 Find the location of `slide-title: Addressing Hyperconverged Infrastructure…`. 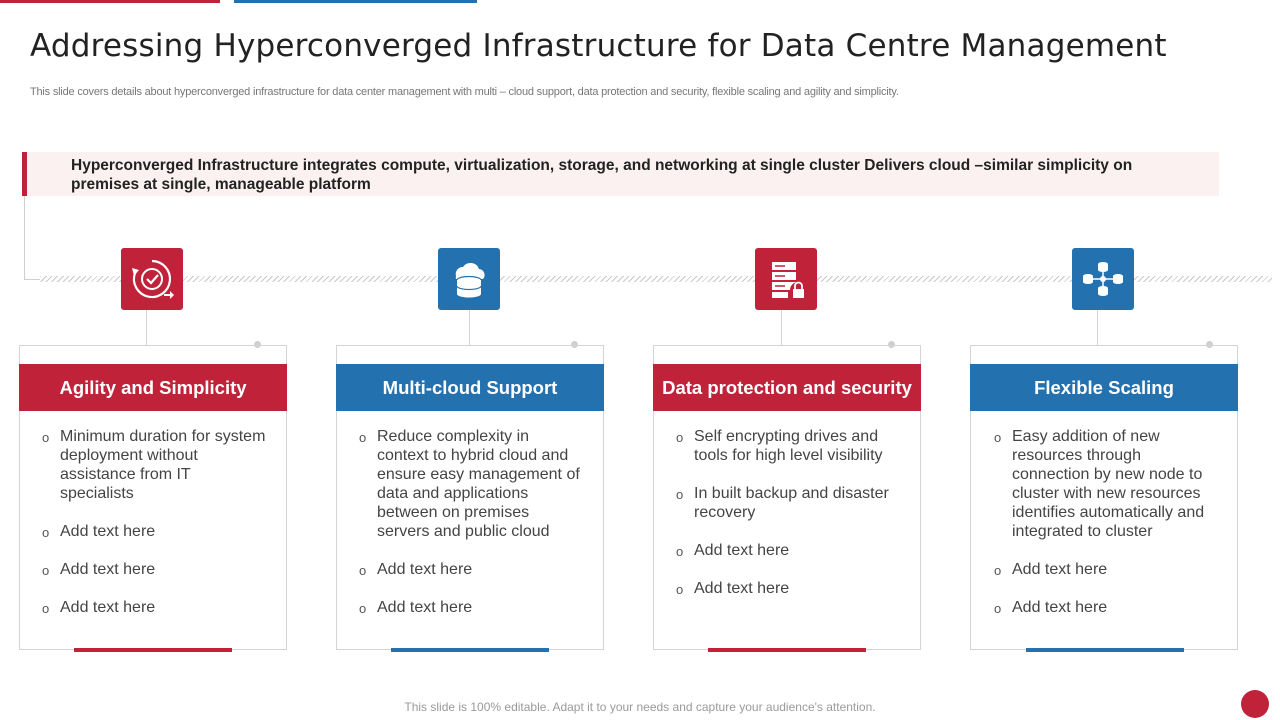

slide-title: Addressing Hyperconverged Infrastructure… is located at coordinates (598, 46).